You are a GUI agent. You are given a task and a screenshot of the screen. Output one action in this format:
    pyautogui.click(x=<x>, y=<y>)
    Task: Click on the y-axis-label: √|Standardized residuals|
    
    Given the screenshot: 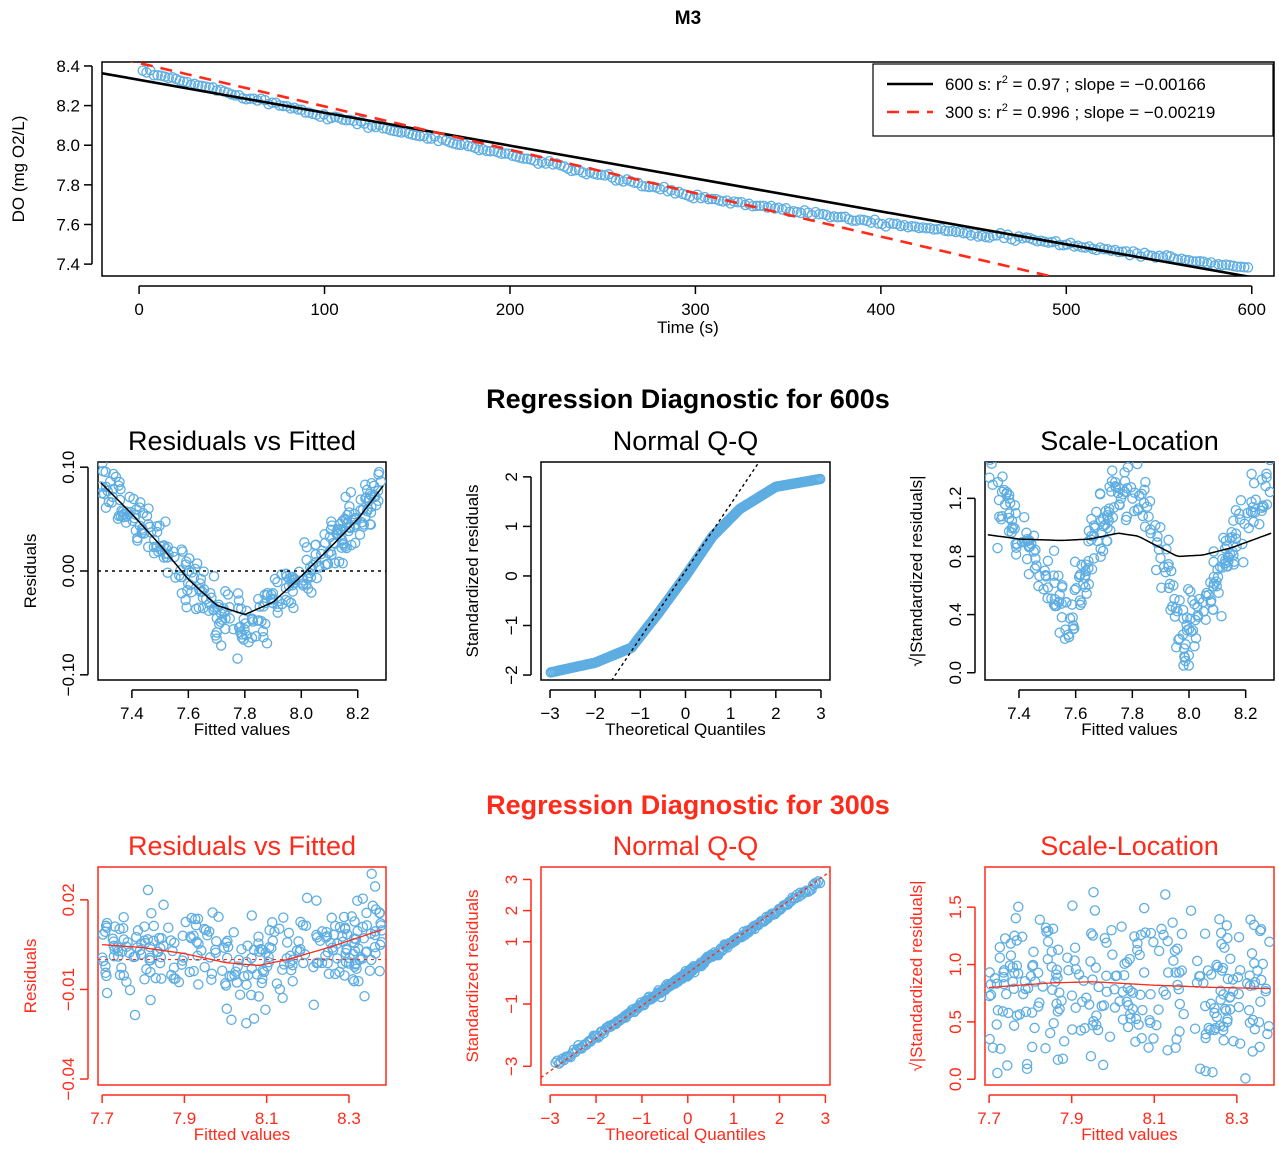 What is the action you would take?
    pyautogui.click(x=916, y=975)
    